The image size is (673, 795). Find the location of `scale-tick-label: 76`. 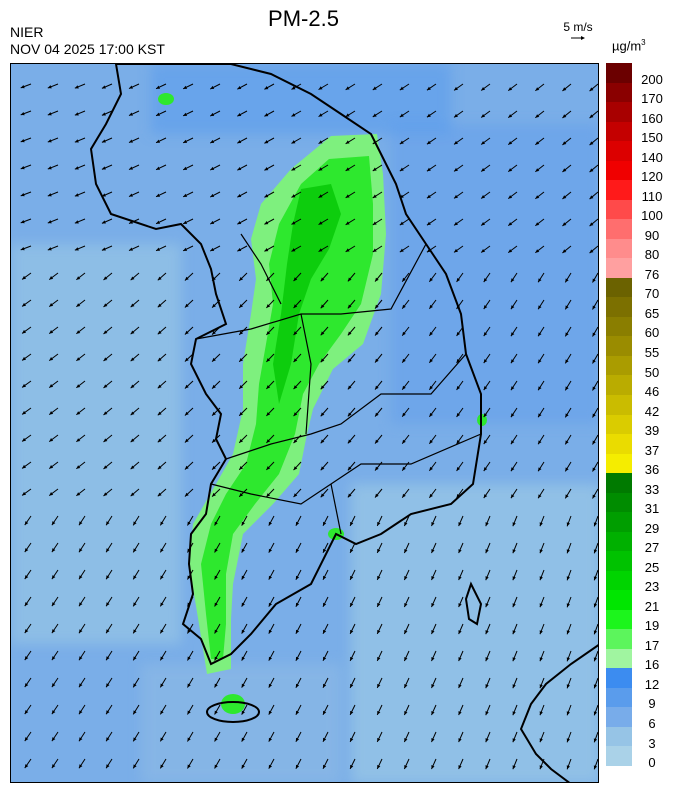

scale-tick-label: 76 is located at coordinates (652, 274).